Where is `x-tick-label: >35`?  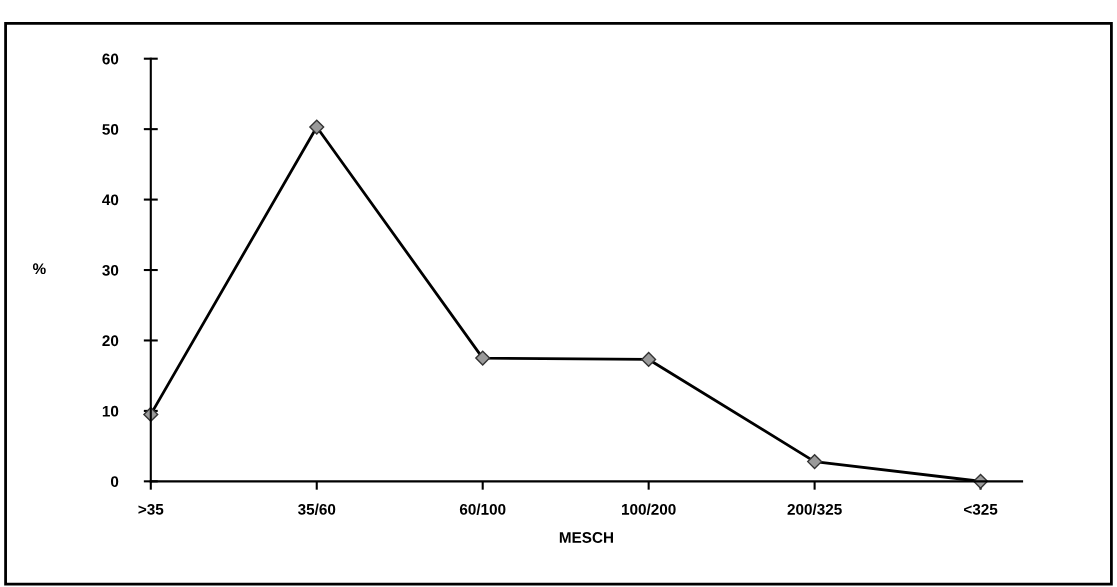
x-tick-label: >35 is located at coordinates (151, 509).